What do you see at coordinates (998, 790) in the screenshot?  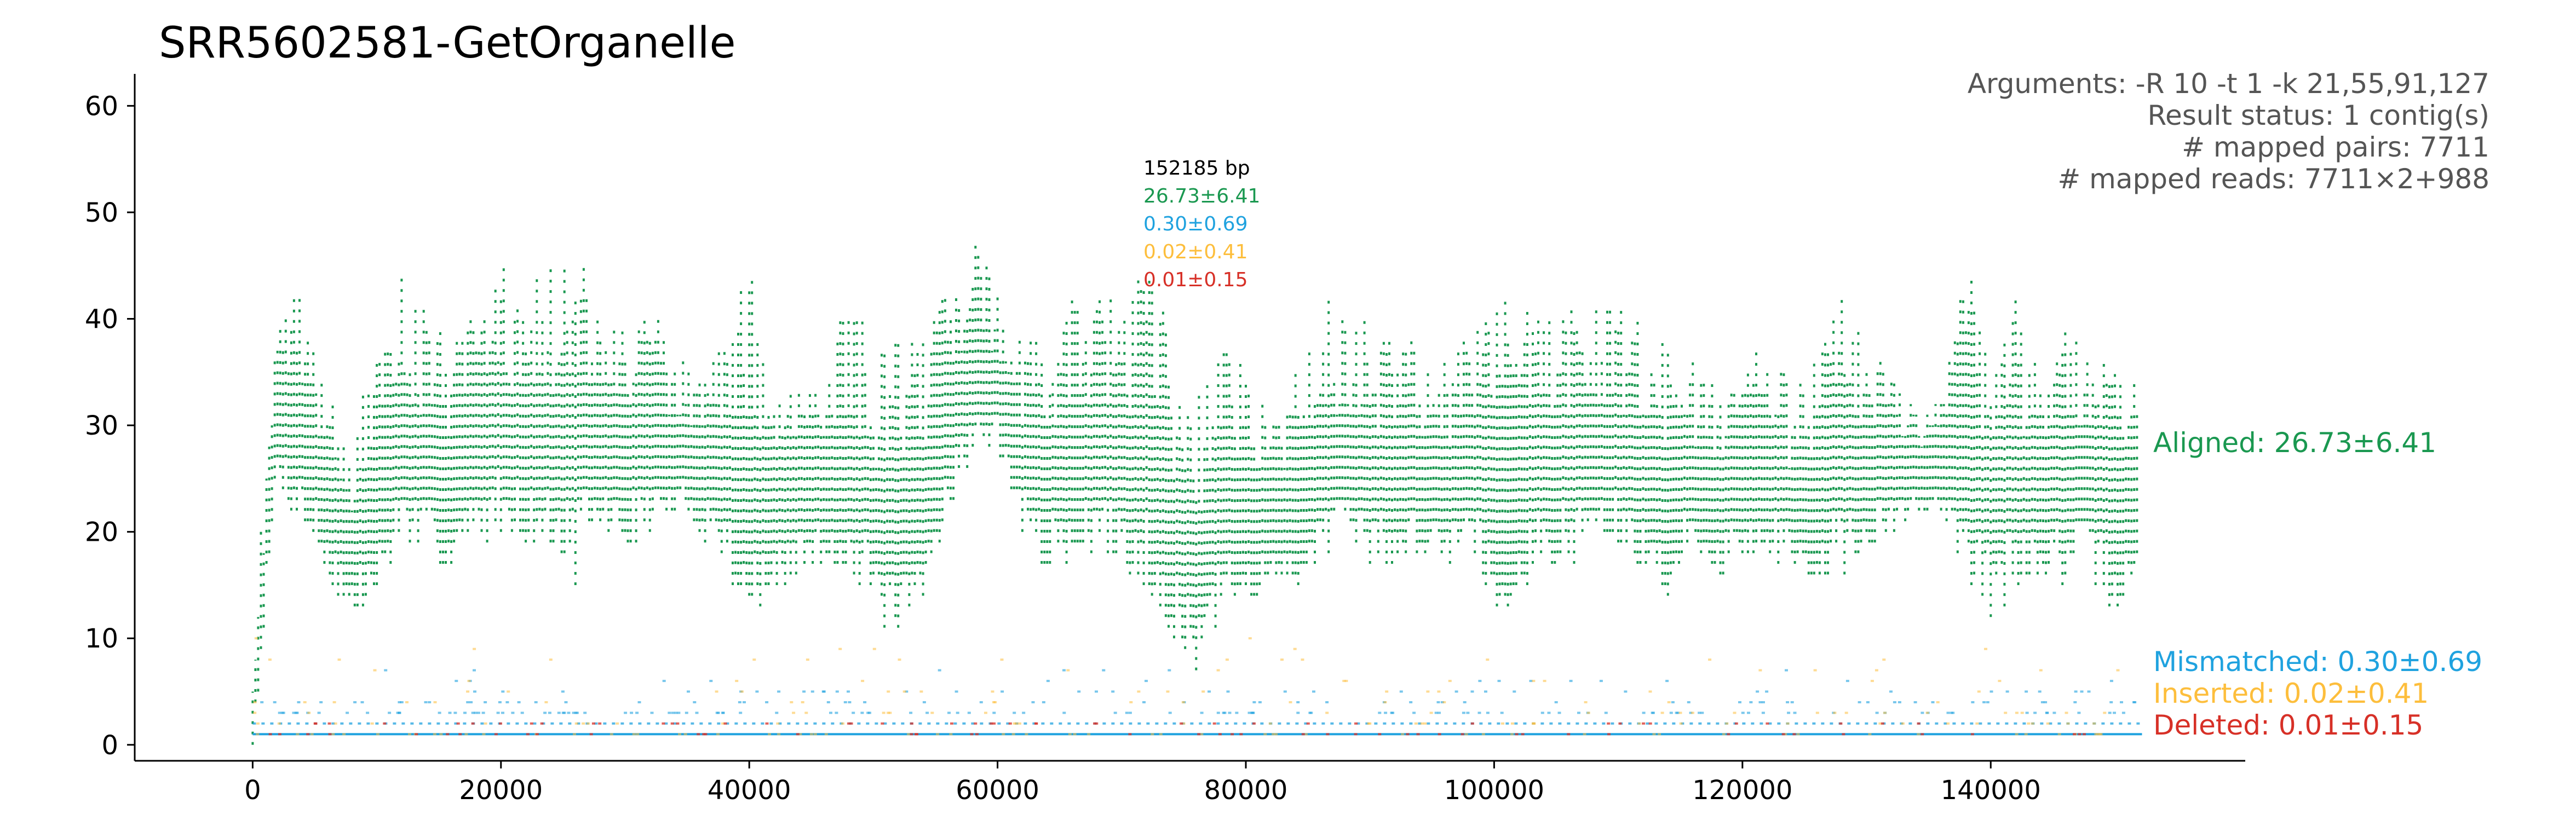 I see `x-tick-label: 60000` at bounding box center [998, 790].